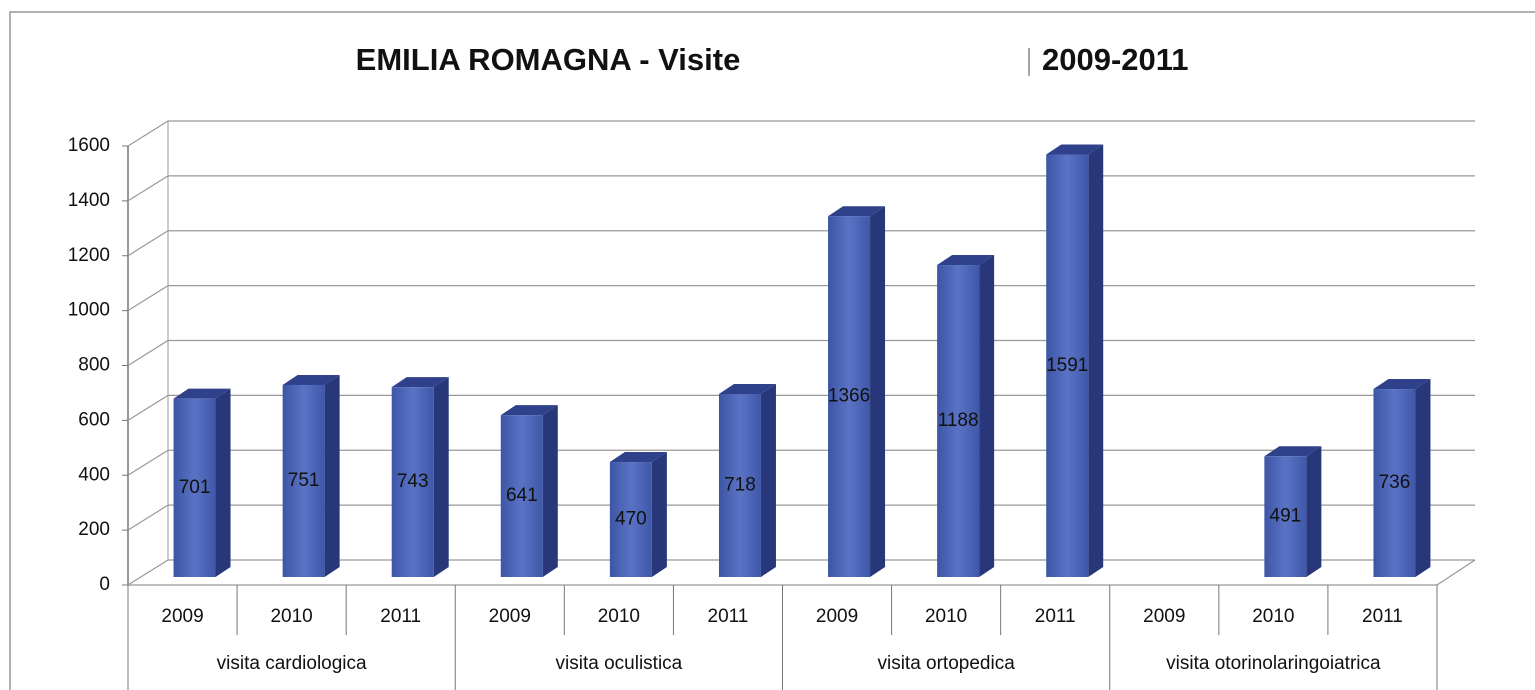 This screenshot has width=1535, height=690. Describe the element at coordinates (1273, 663) in the screenshot. I see `group-label: visita otorinolaringoiatrica` at that location.